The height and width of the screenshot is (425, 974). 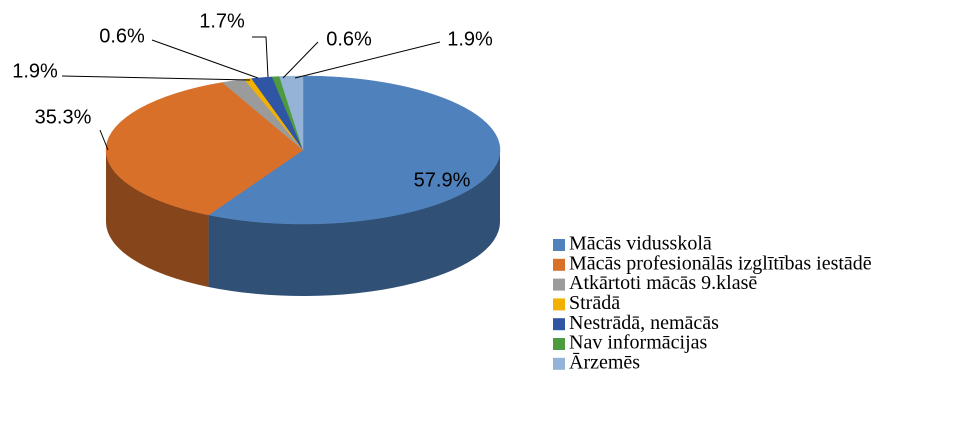 What do you see at coordinates (638, 343) in the screenshot?
I see `legend-label: Nav informācijas` at bounding box center [638, 343].